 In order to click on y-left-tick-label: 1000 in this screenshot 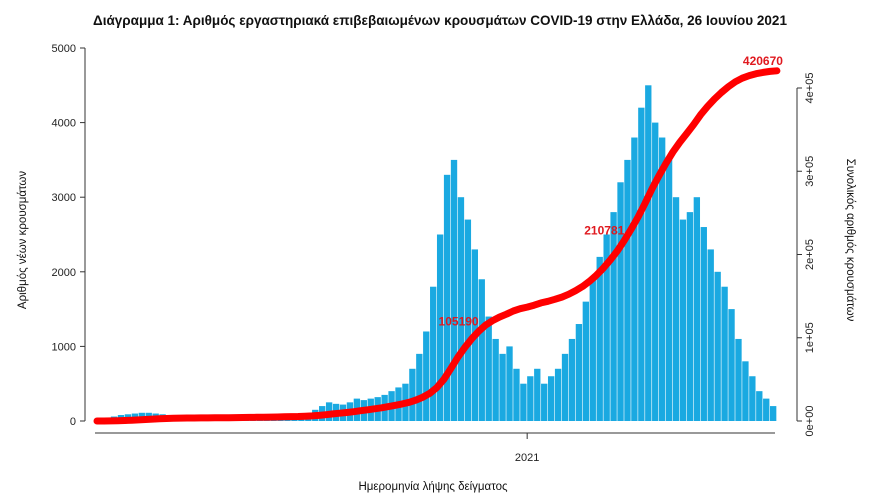, I will do `click(64, 347)`.